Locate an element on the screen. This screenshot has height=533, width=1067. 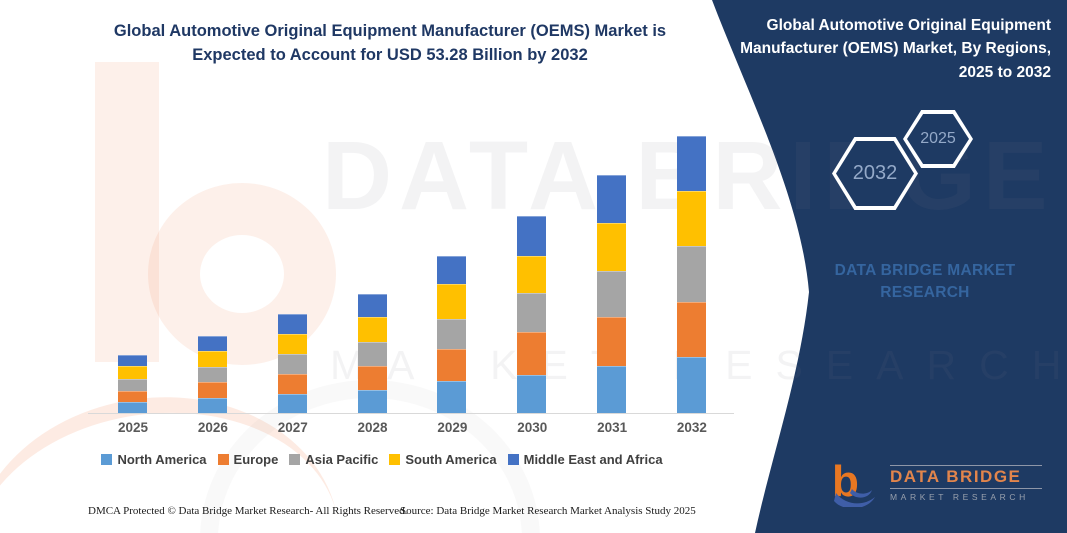
bar-segment-north-america-2031 is located at coordinates (612, 389).